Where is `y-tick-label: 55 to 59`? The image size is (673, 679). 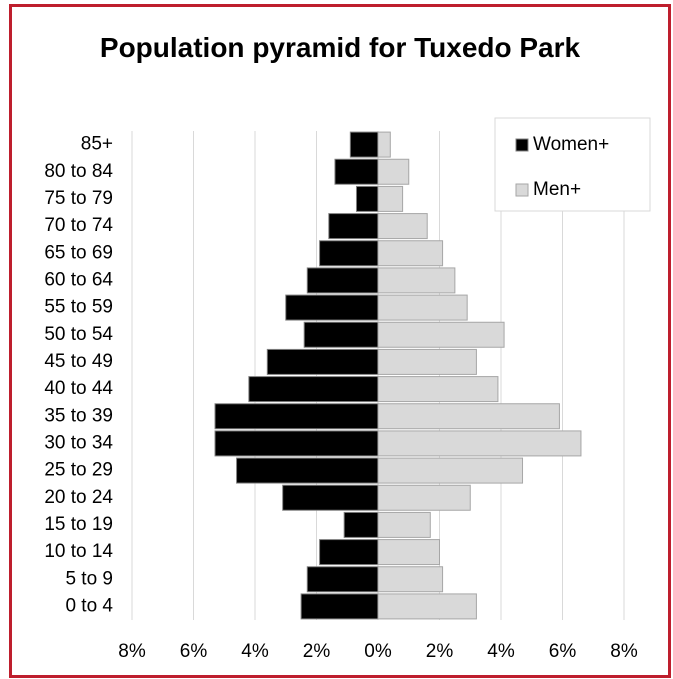 y-tick-label: 55 to 59 is located at coordinates (78, 307).